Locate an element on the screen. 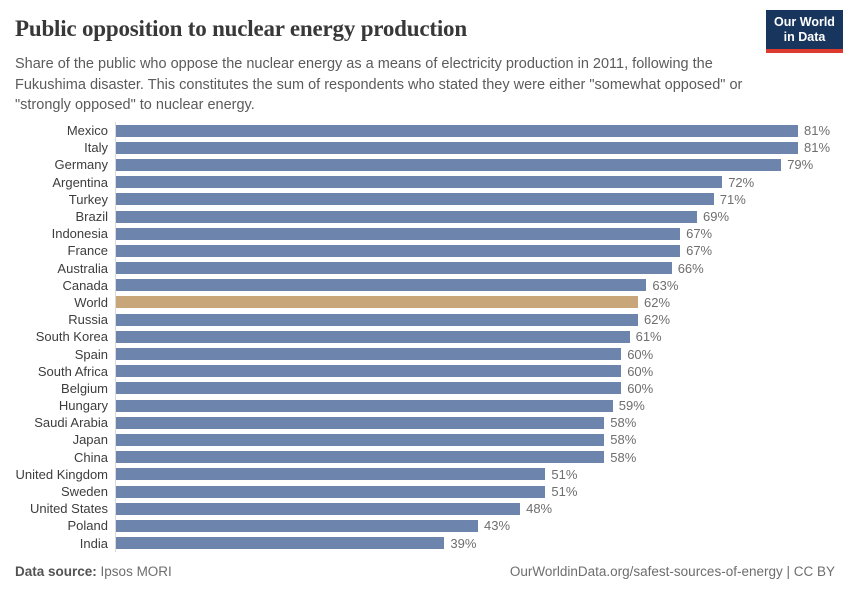 The width and height of the screenshot is (850, 600). row-label: World is located at coordinates (91, 302).